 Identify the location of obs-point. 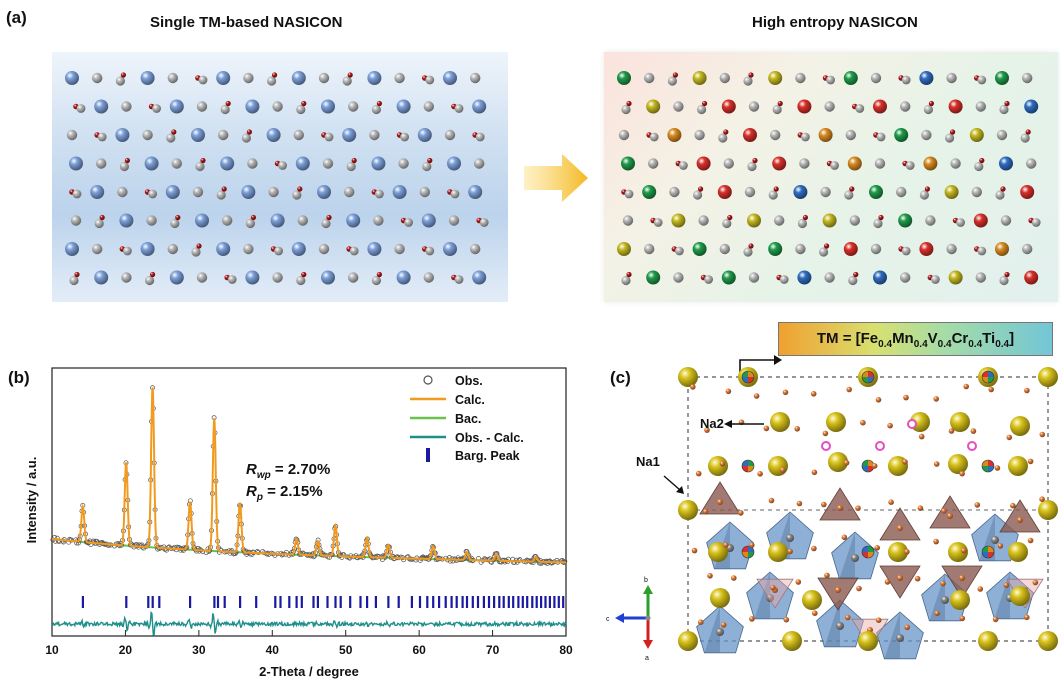
(552, 563).